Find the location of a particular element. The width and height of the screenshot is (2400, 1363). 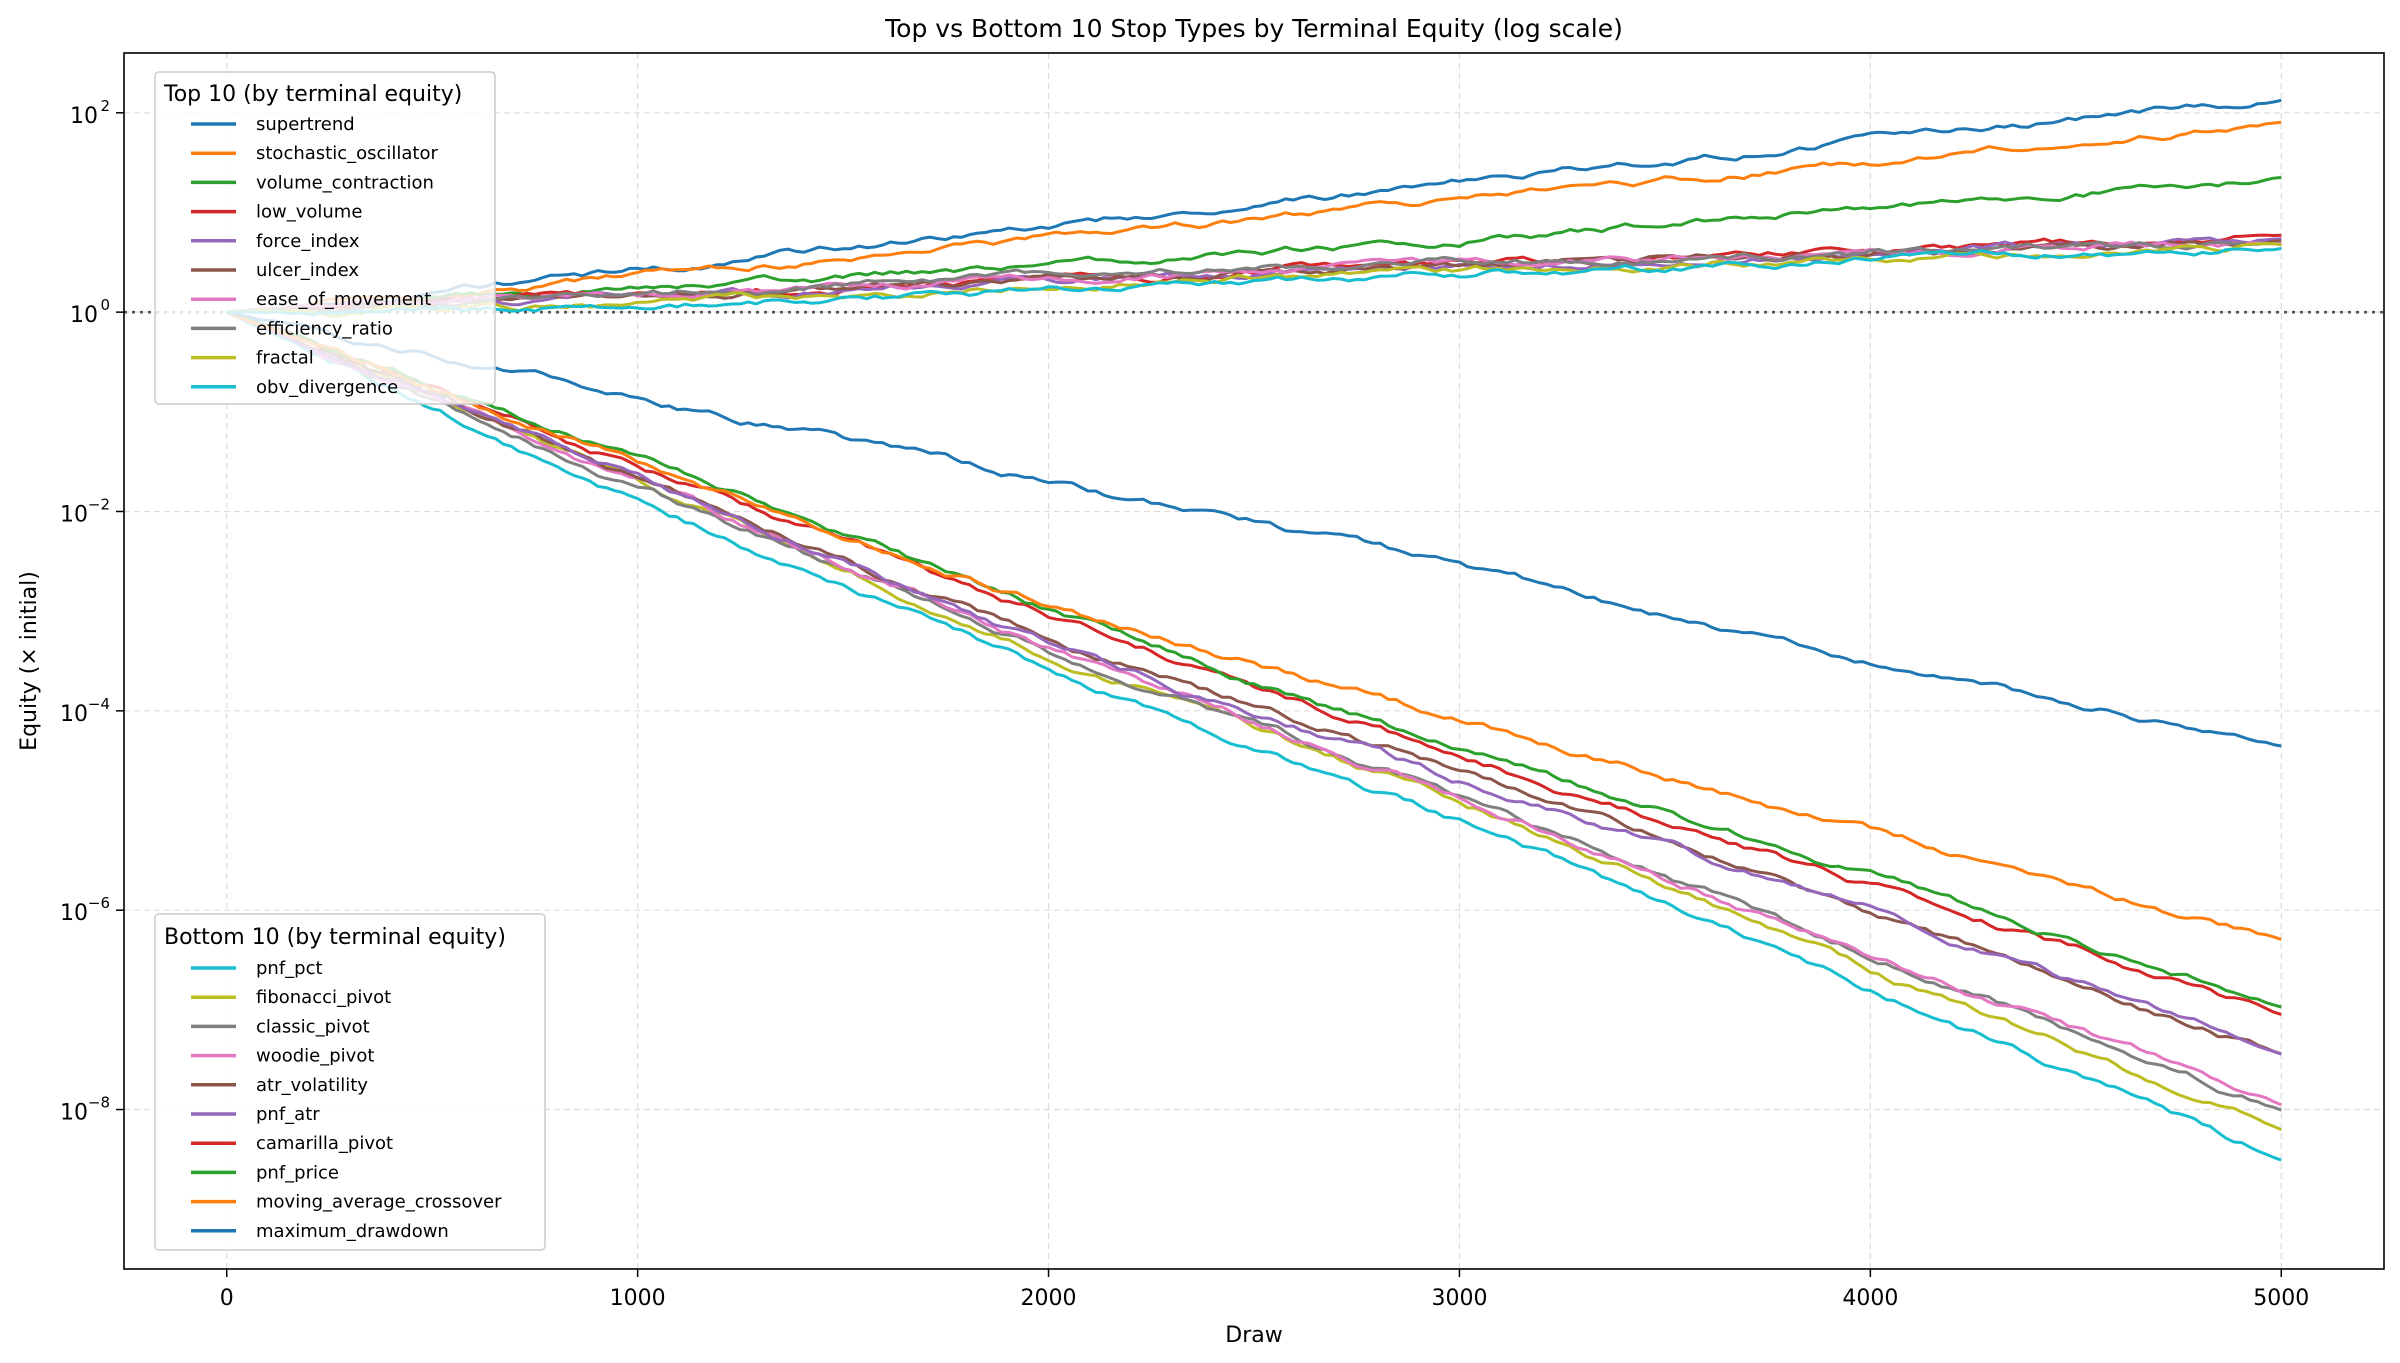

x-tick-label: 1000 is located at coordinates (638, 1298).